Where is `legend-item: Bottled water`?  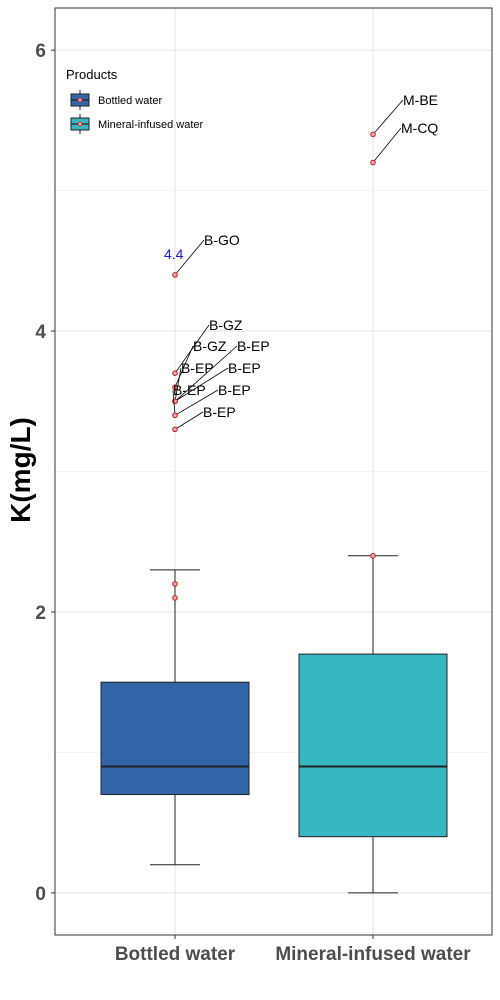
legend-item: Bottled water is located at coordinates (116, 100).